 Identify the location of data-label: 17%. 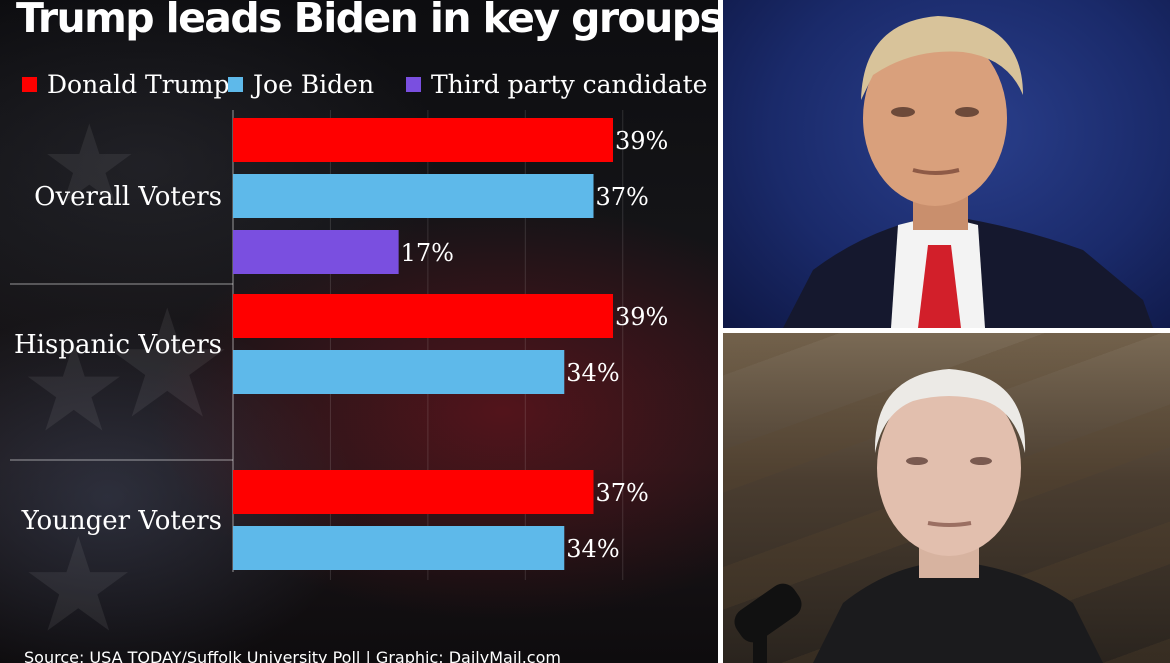
(427, 253).